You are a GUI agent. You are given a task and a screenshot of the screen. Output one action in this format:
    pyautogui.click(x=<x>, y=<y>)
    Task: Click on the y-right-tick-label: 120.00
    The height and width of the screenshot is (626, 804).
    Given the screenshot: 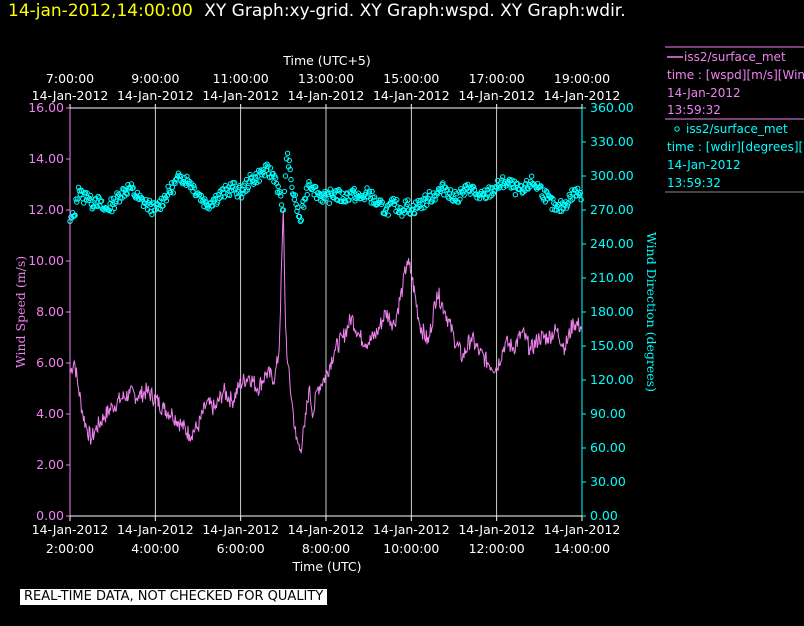 What is the action you would take?
    pyautogui.click(x=612, y=379)
    